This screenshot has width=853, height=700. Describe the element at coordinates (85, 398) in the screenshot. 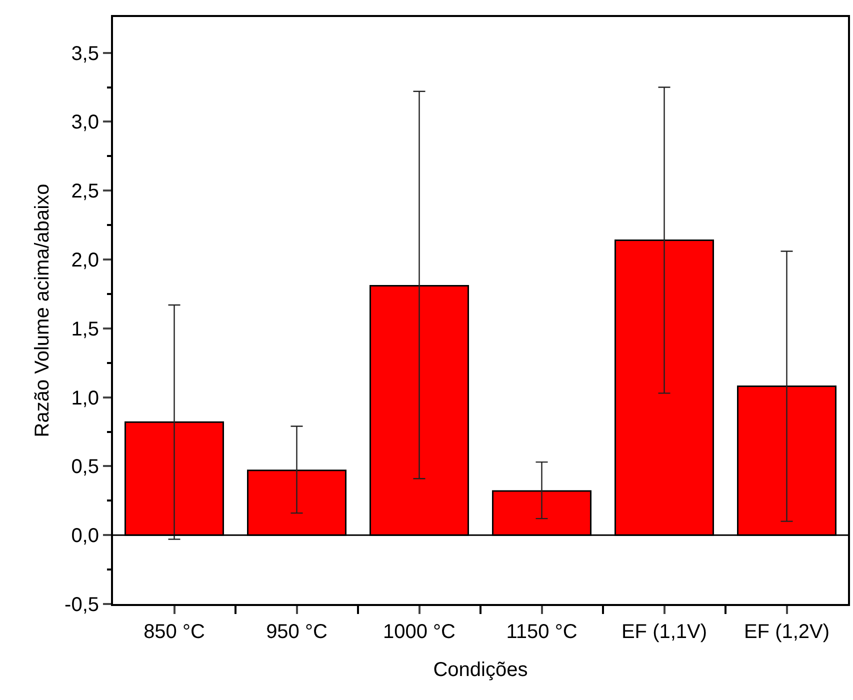

I see `y-tick-label: 1,0` at that location.